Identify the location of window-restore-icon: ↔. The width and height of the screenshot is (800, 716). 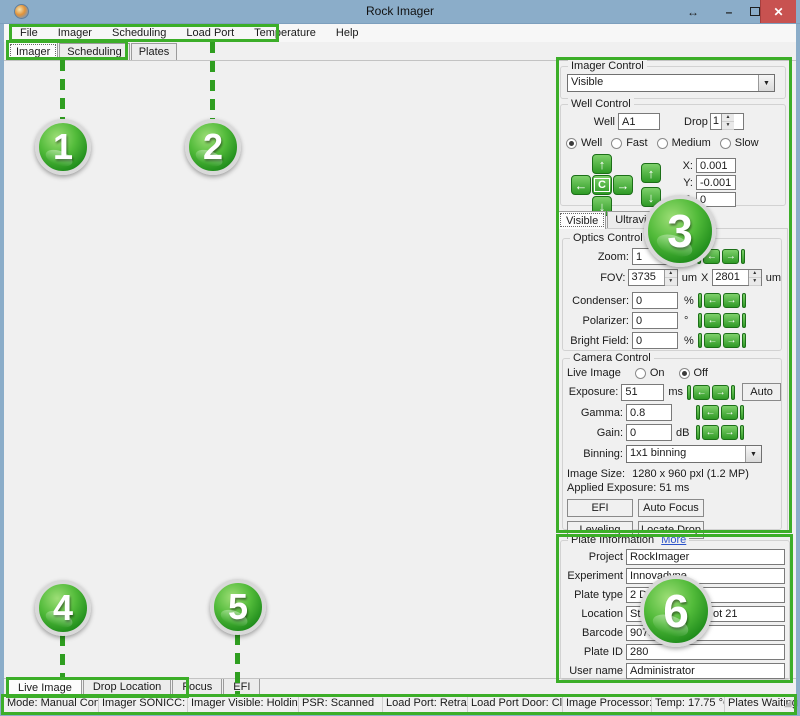
(693, 11).